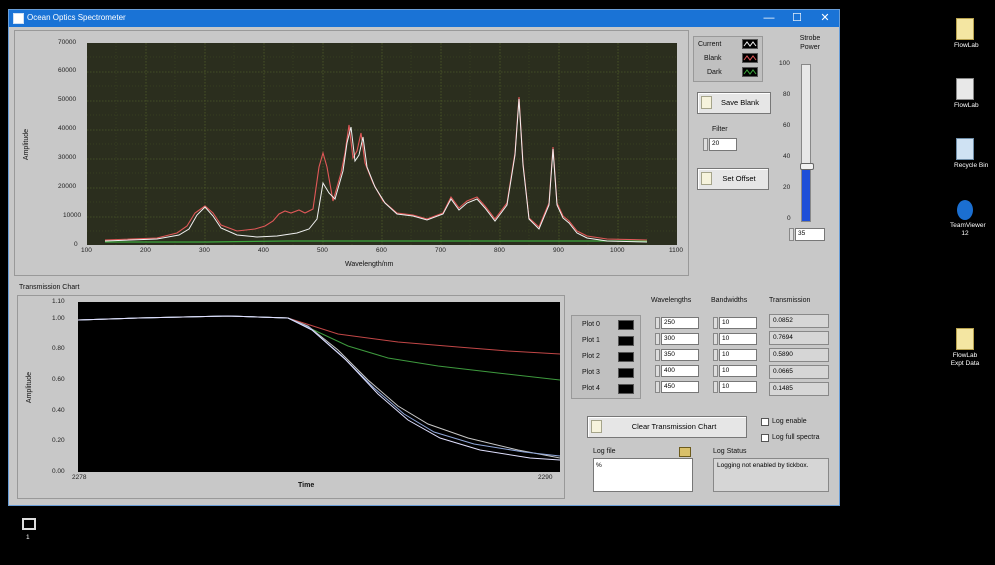  What do you see at coordinates (680, 323) in the screenshot?
I see `wavelength-input-0: 250` at bounding box center [680, 323].